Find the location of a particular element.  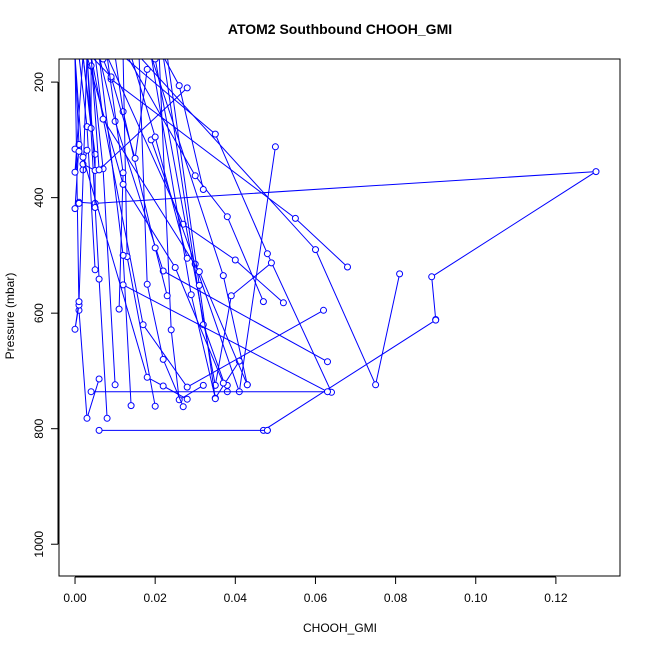

y-tick-label: 600 is located at coordinates (39, 313).